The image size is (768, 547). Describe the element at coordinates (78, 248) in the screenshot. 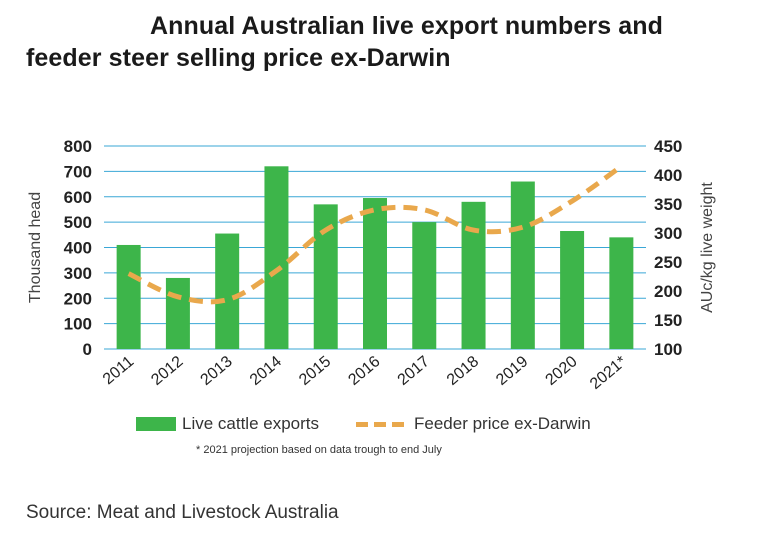

I see `y-tick-label-left: 400` at that location.